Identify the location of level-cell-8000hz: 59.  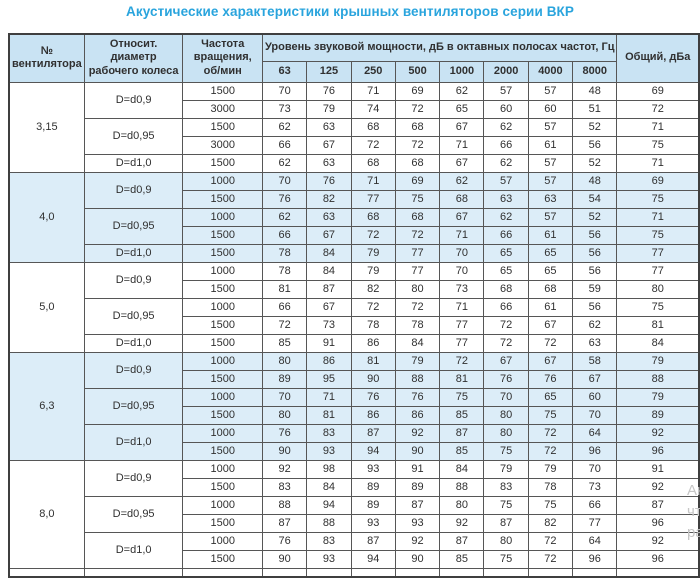
(595, 289).